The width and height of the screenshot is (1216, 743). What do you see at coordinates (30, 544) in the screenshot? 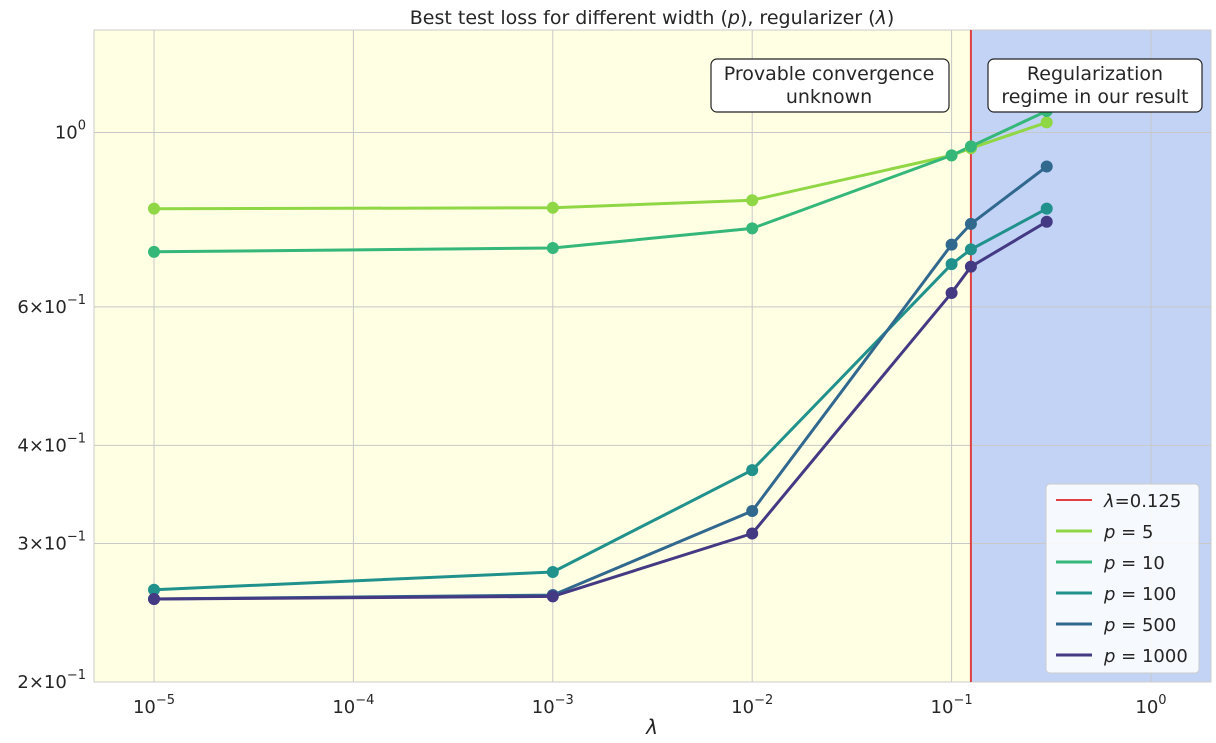
I see `y-tick-mantissa: 3×` at bounding box center [30, 544].